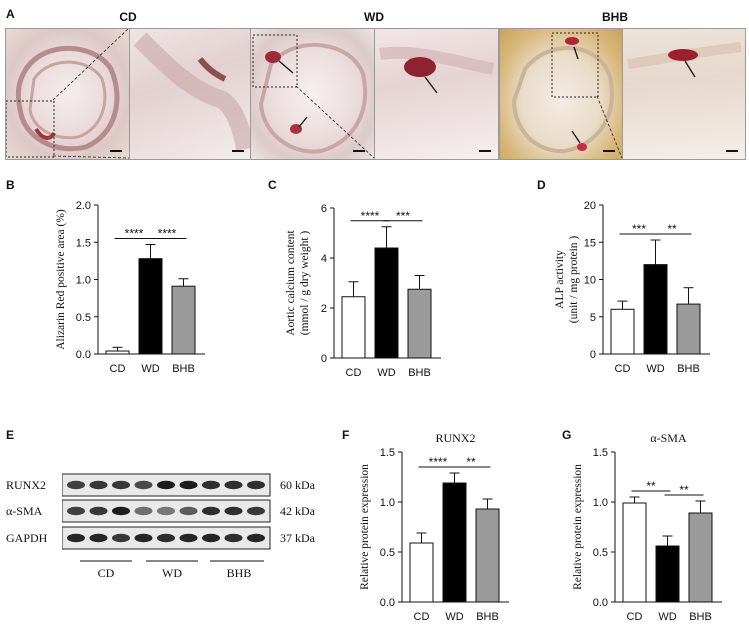 This screenshot has width=749, height=633. I want to click on panel-label-f: F, so click(346, 435).